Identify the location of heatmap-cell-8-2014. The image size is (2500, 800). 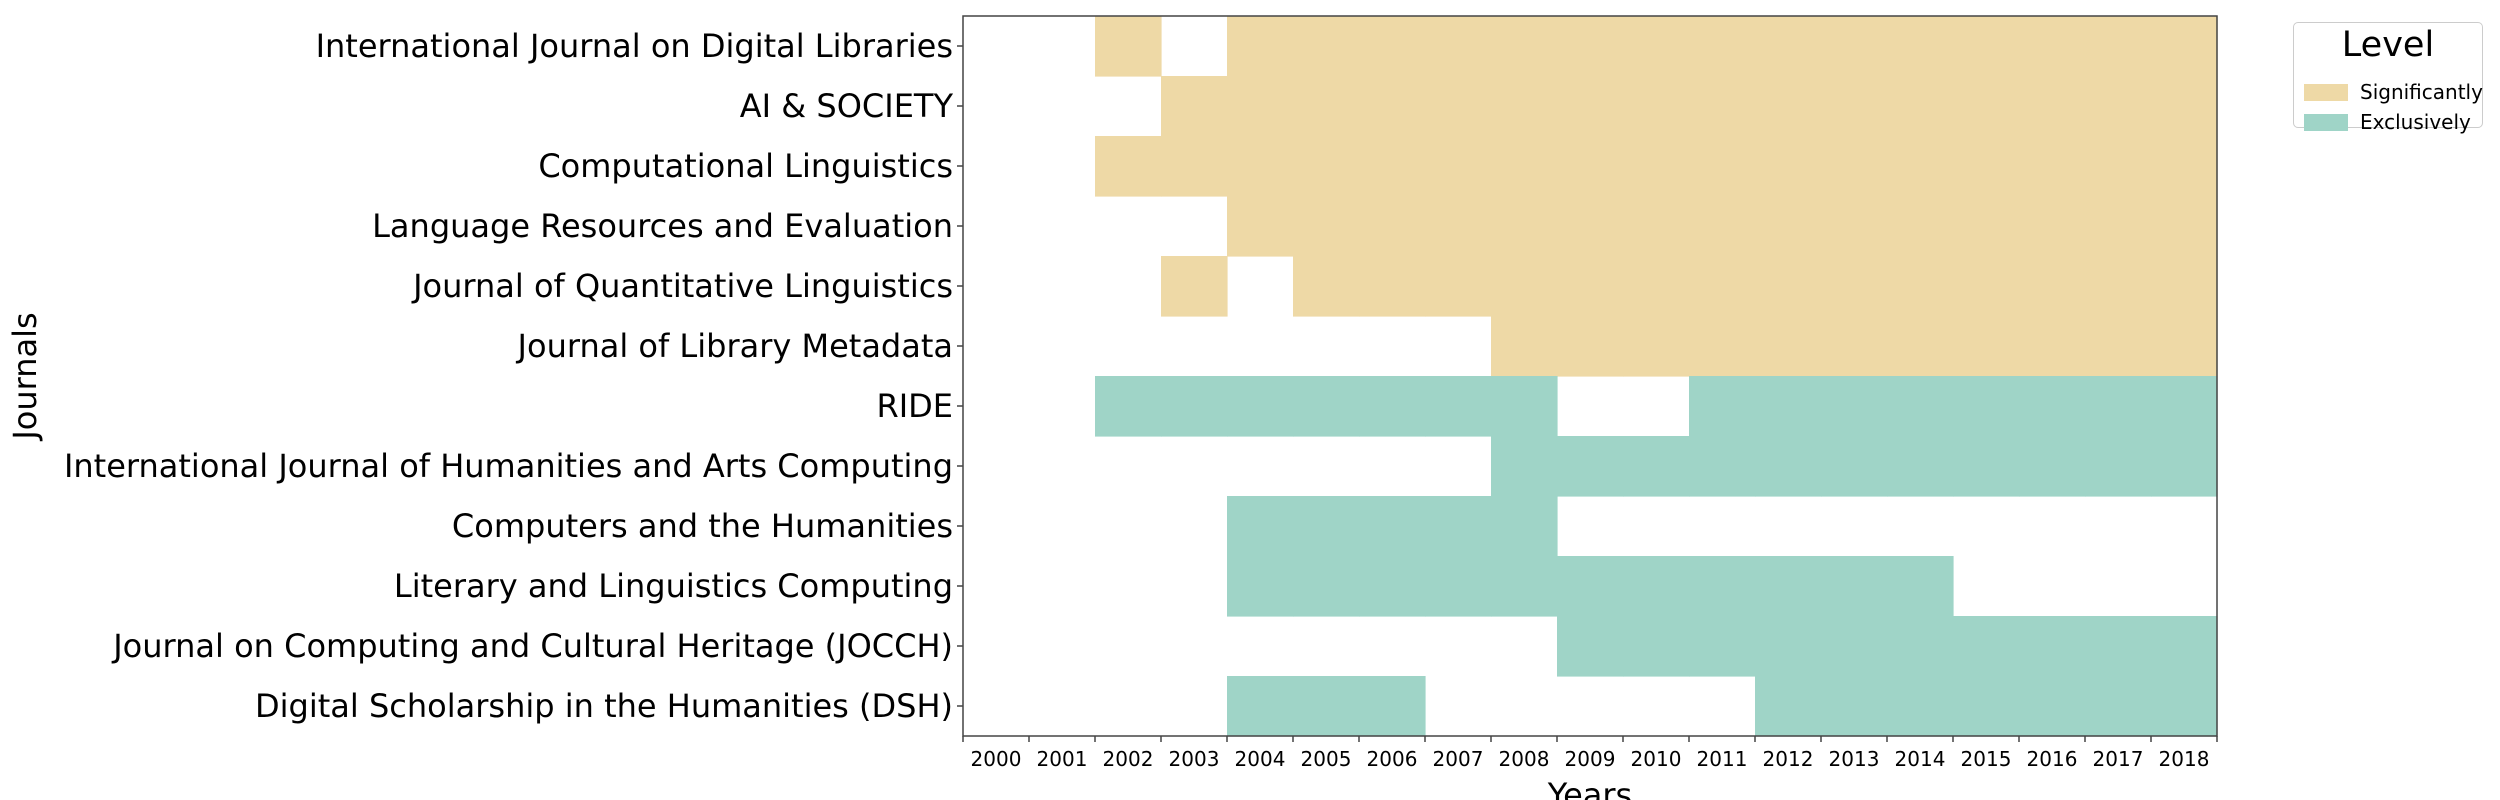
(1920, 466).